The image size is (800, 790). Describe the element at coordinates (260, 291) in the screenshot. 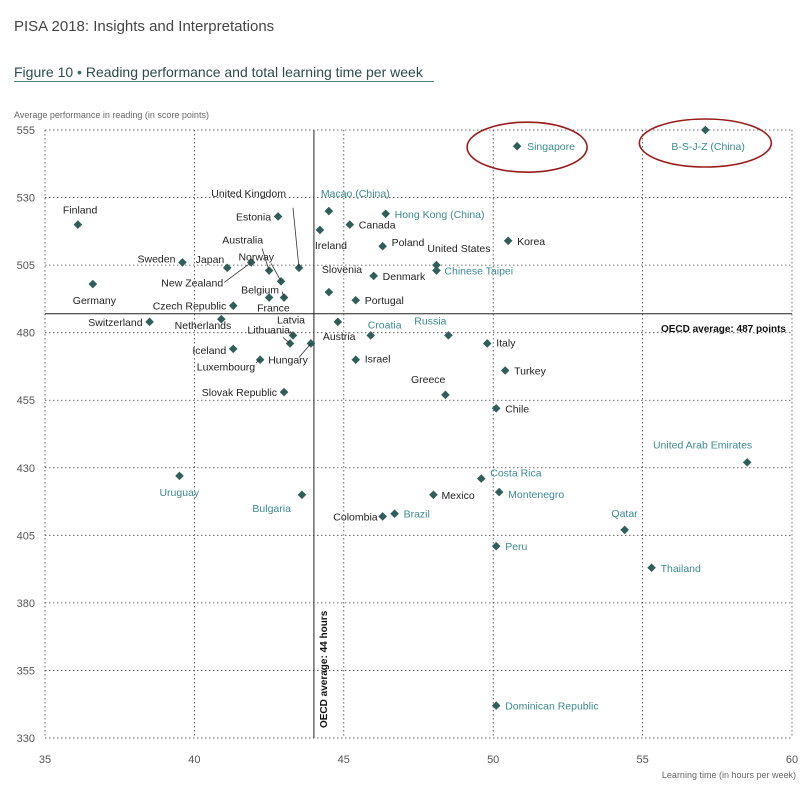

I see `label-belgium: Belgium` at that location.